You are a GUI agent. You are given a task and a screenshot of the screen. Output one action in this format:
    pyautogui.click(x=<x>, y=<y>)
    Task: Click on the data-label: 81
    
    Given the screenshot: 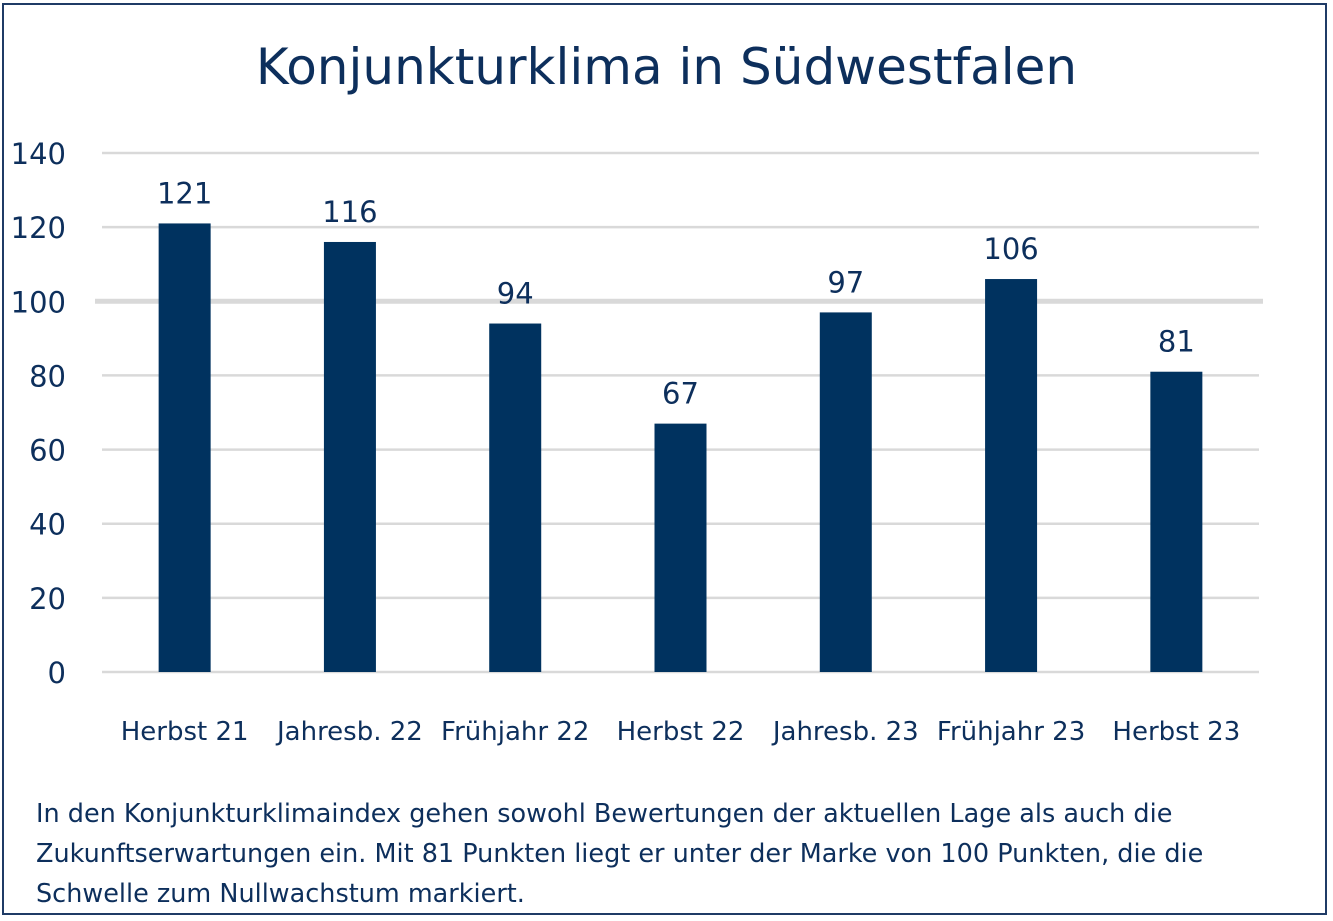 What is the action you would take?
    pyautogui.click(x=1176, y=342)
    